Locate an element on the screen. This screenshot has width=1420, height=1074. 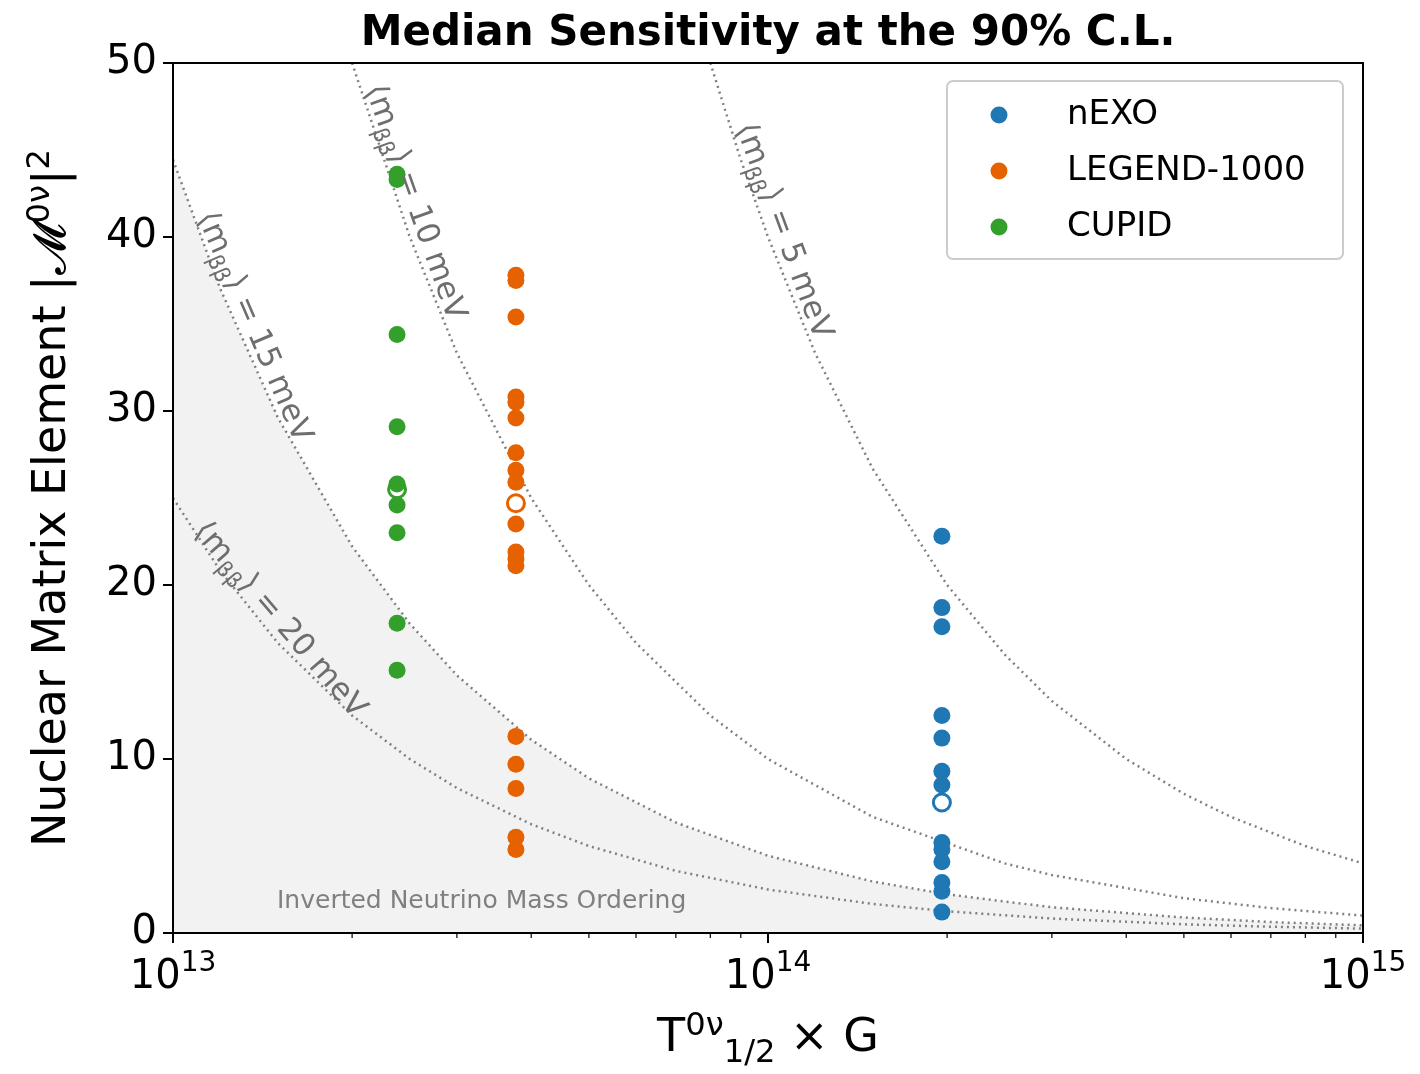
y-tick-label: 40 is located at coordinates (131, 233).